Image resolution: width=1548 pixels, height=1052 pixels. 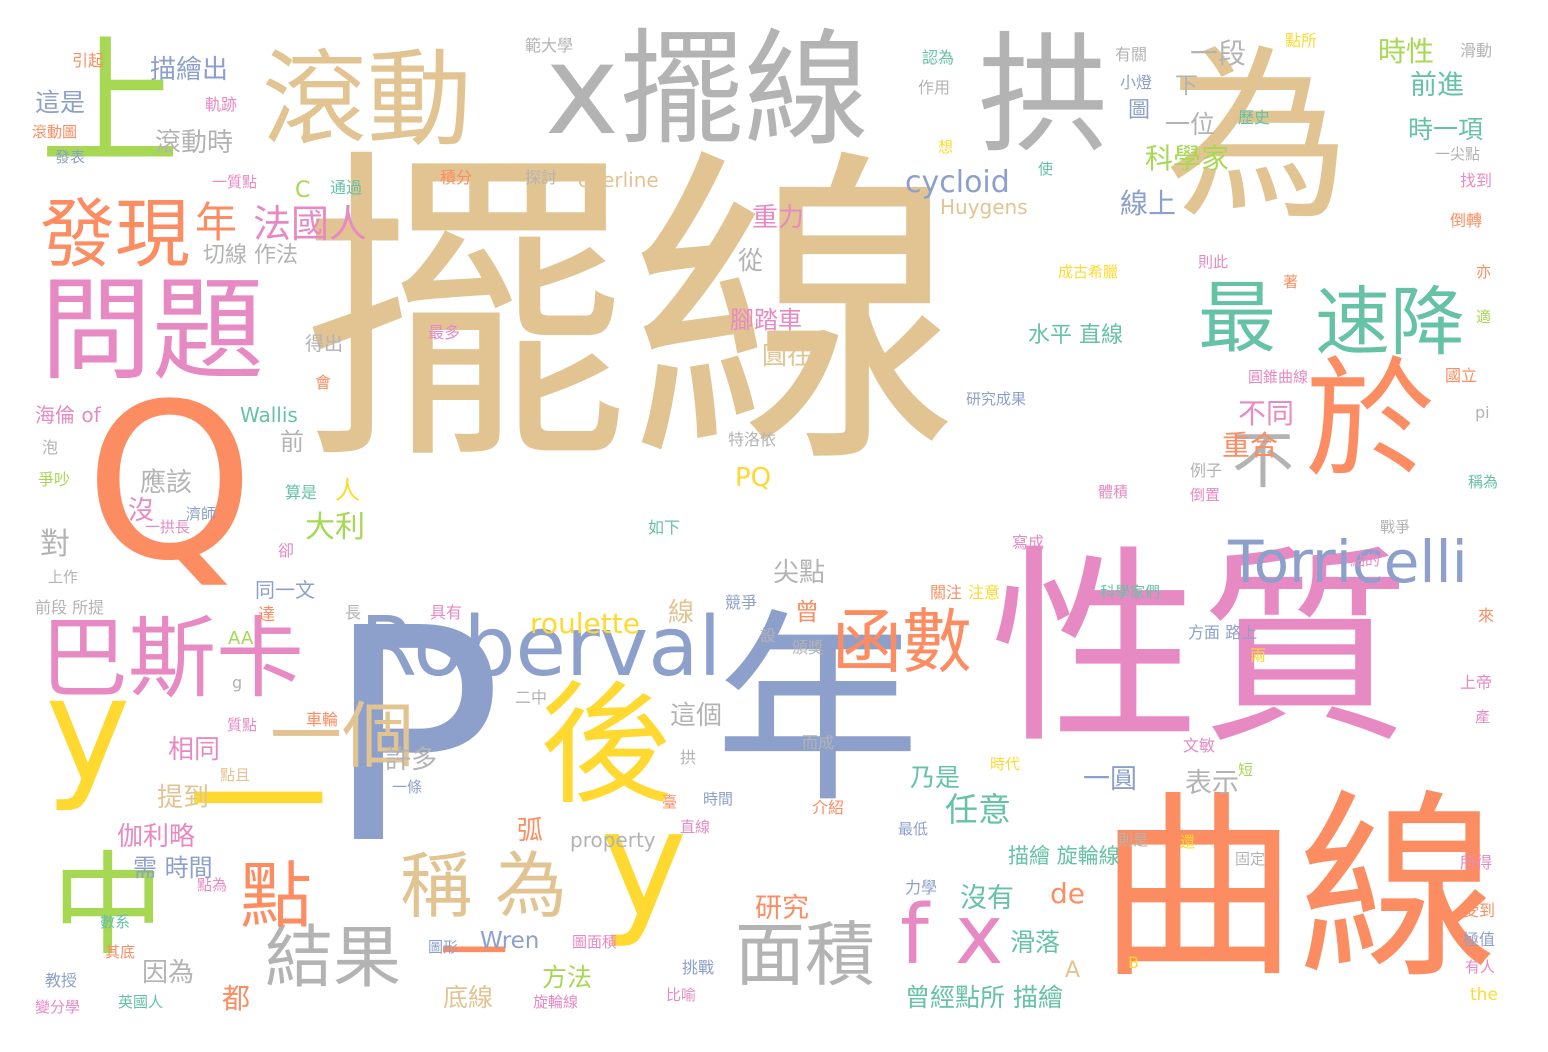 I want to click on word: 相同, so click(x=194, y=750).